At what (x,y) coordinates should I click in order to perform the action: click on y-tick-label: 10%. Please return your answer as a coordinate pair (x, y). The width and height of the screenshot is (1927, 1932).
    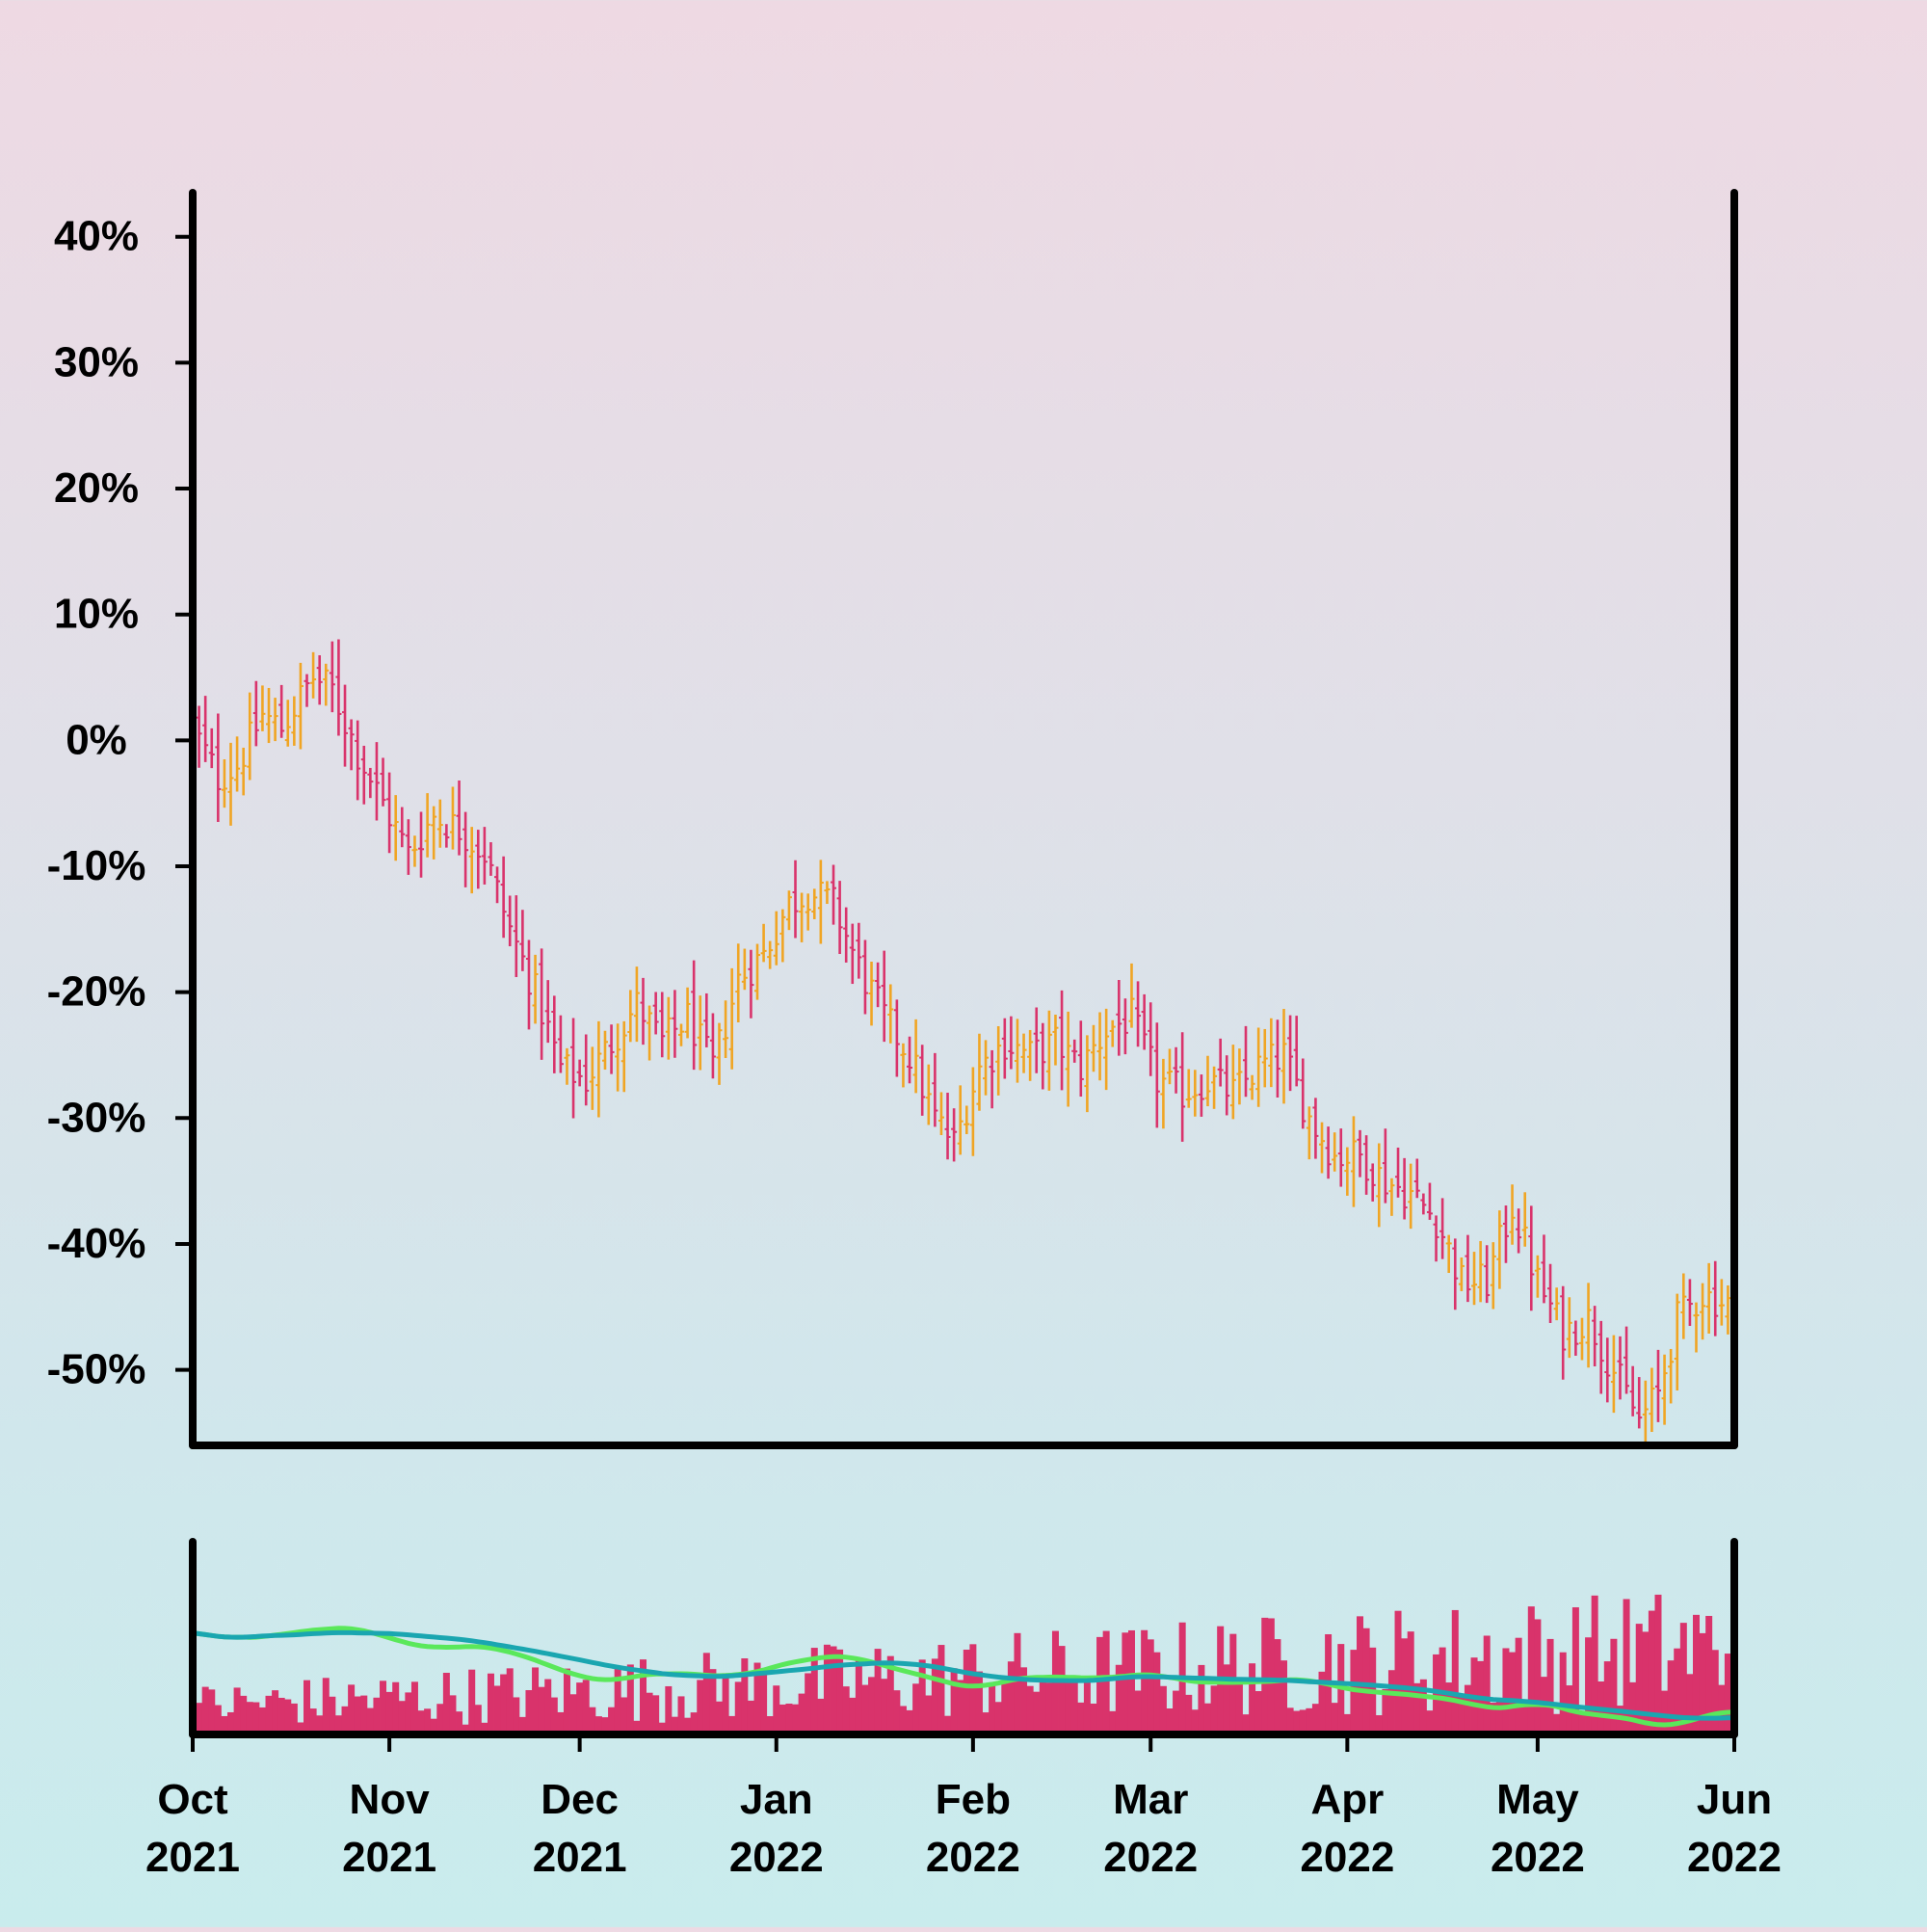
    Looking at the image, I should click on (96, 614).